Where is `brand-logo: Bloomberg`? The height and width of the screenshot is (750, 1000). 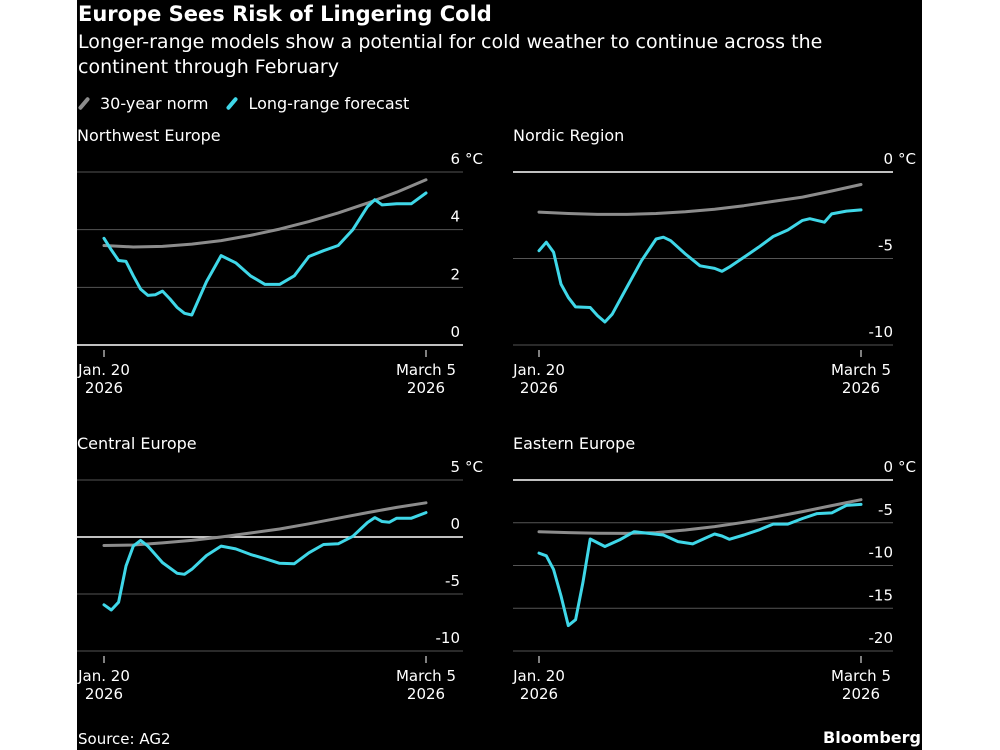
brand-logo: Bloomberg is located at coordinates (872, 737).